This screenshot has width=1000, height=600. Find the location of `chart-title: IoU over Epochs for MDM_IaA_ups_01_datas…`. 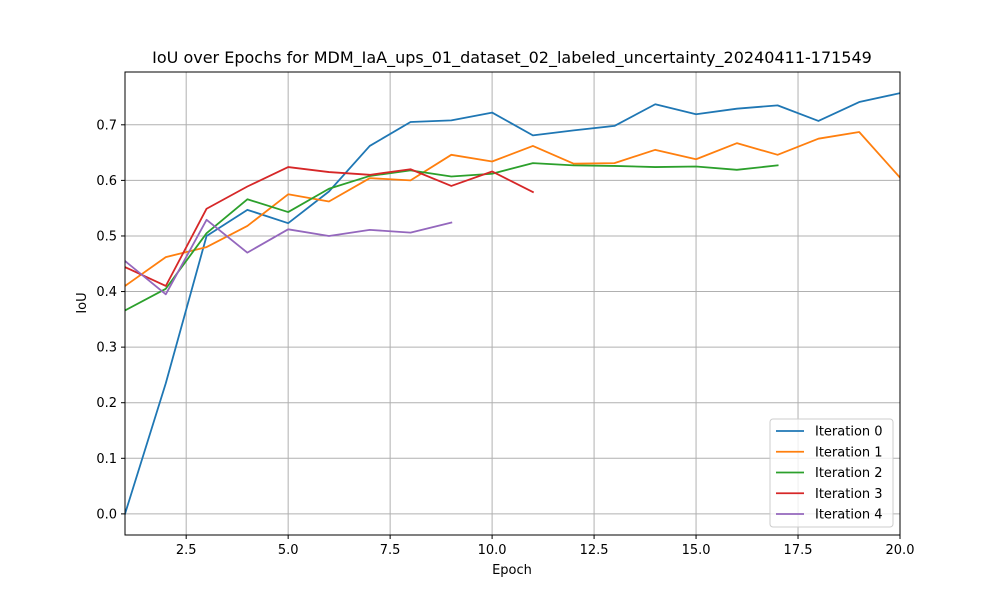

chart-title: IoU over Epochs for MDM_IaA_ups_01_datas… is located at coordinates (512, 58).